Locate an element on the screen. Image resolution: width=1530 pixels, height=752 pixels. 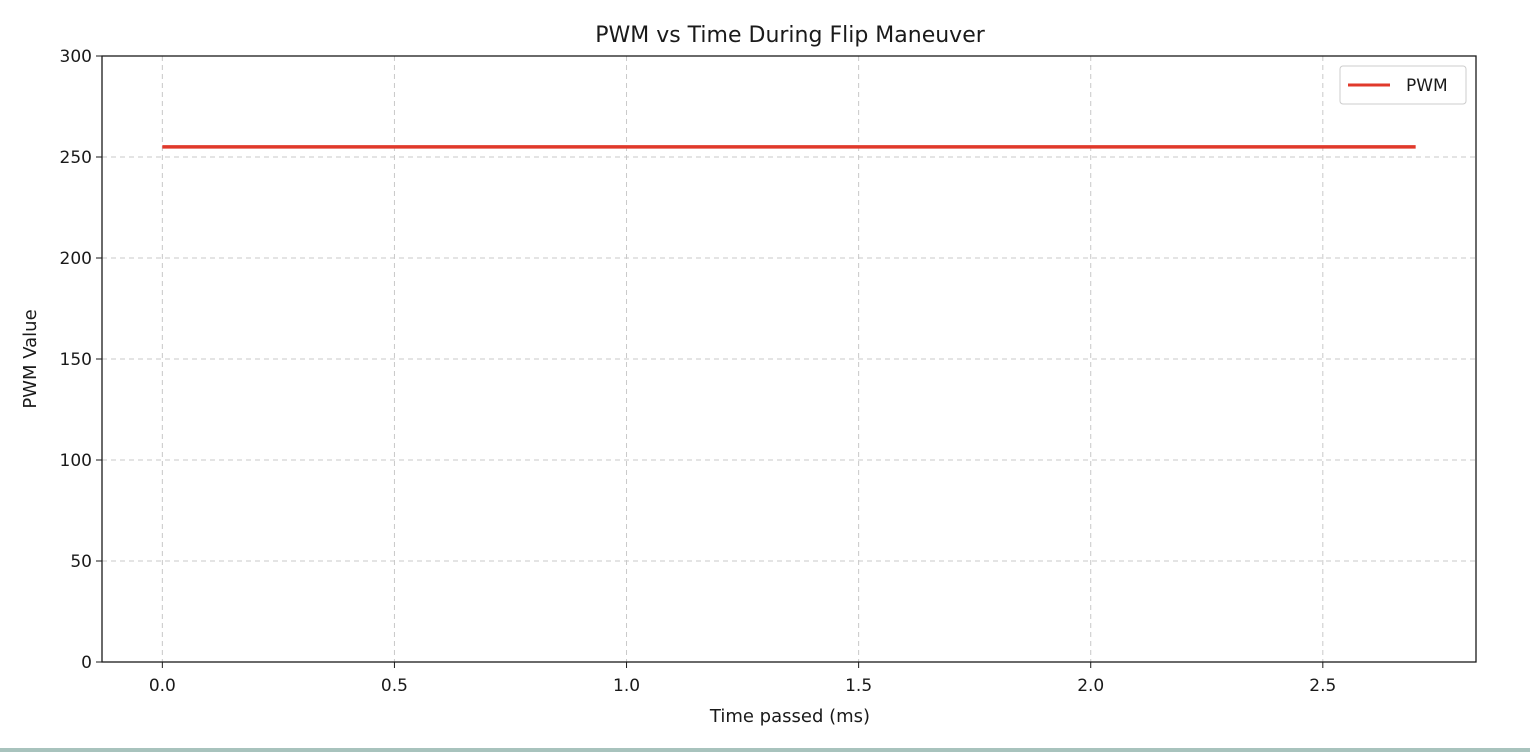
y-ticks: 0 50 100 150 200 250 300 is located at coordinates (81, 360).